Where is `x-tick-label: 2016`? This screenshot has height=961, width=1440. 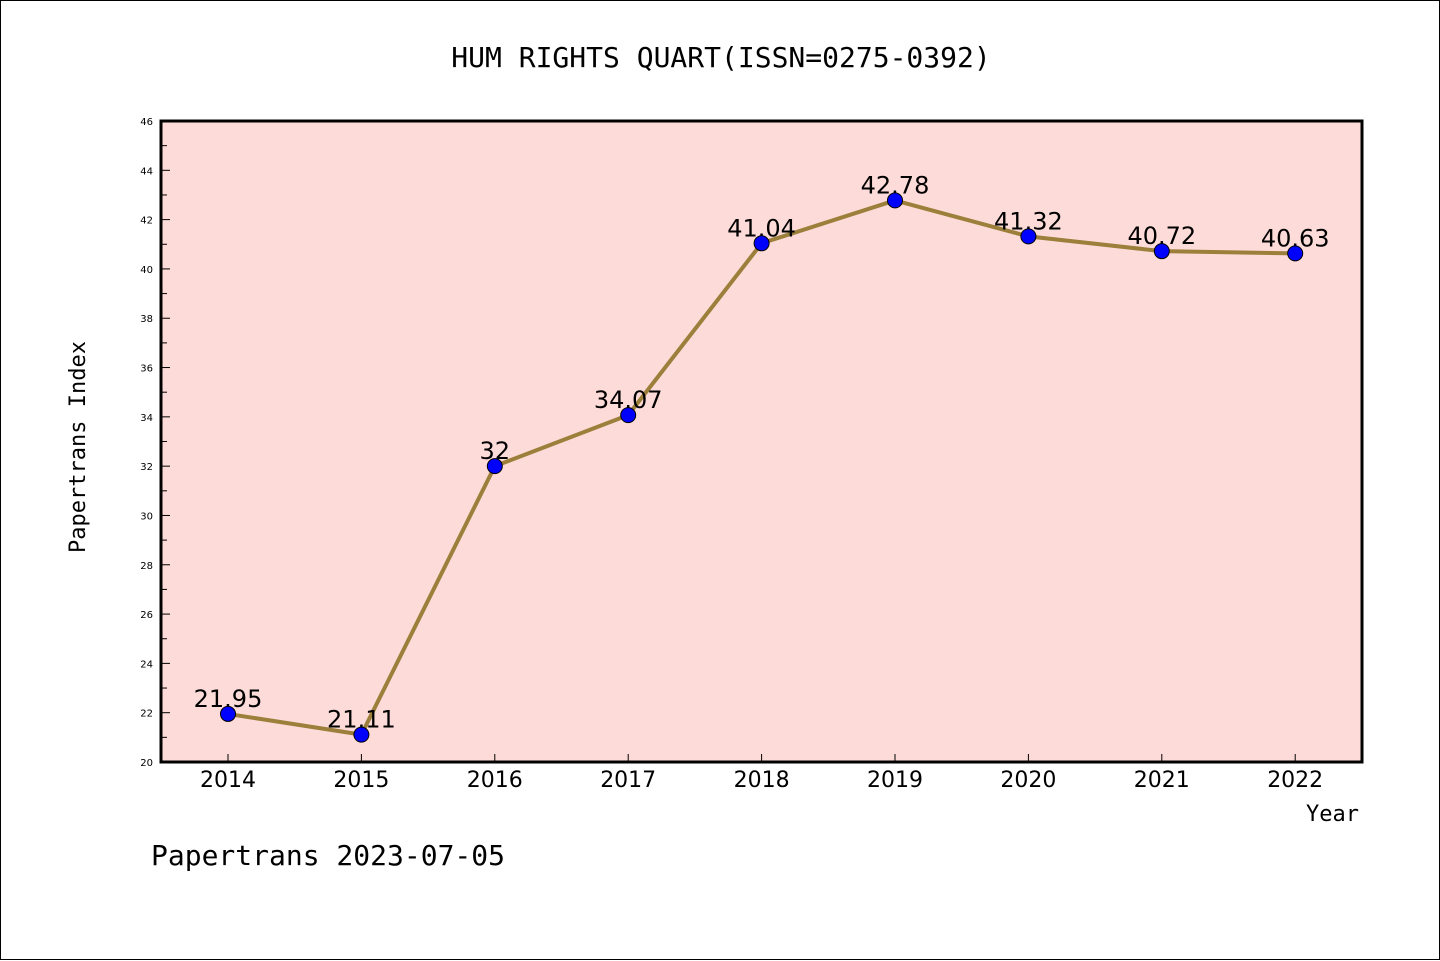 x-tick-label: 2016 is located at coordinates (495, 780).